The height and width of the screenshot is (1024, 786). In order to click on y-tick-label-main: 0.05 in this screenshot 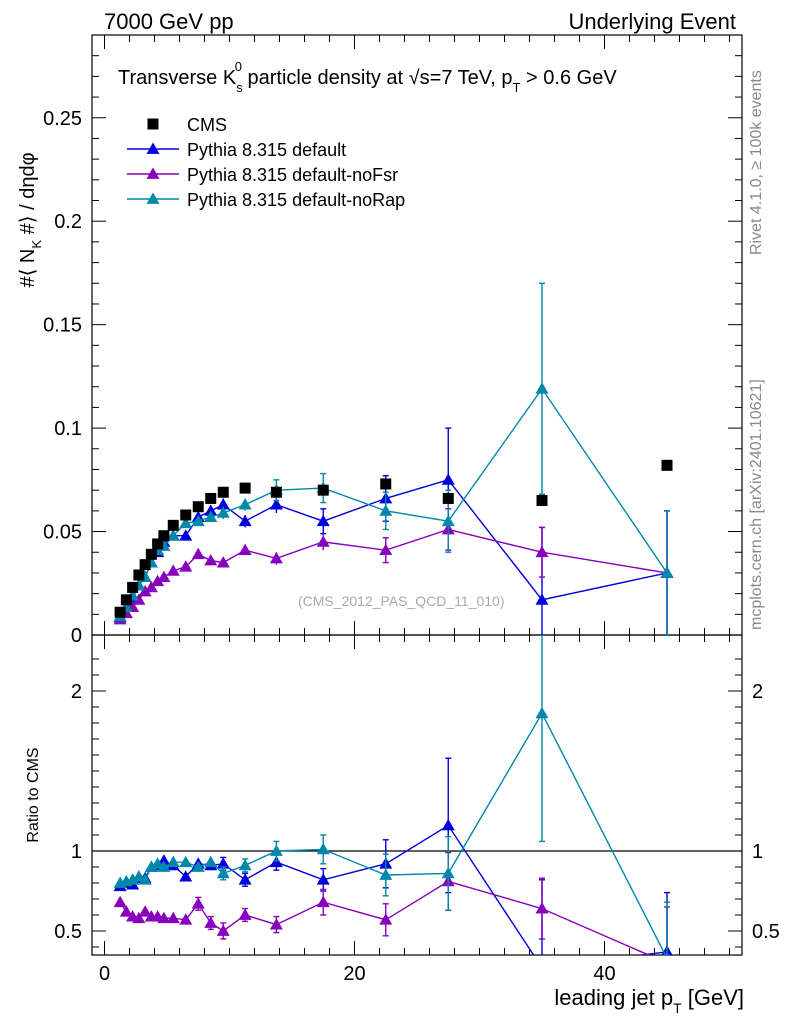, I will do `click(62, 533)`.